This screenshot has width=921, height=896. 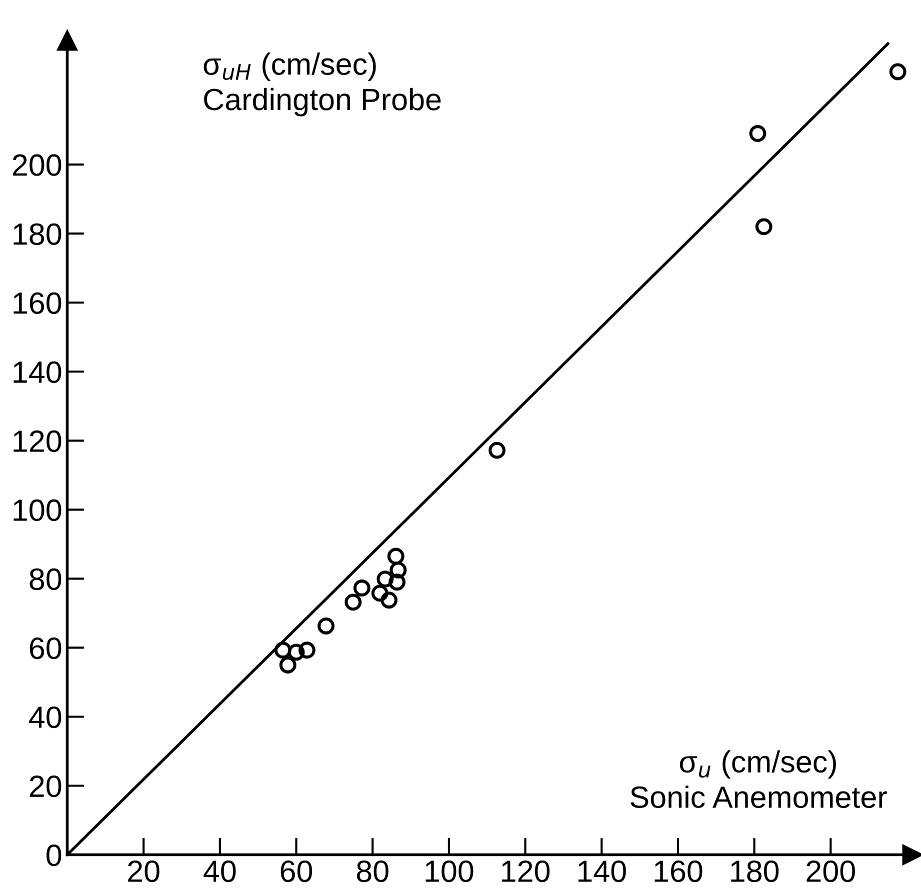 What do you see at coordinates (678, 871) in the screenshot?
I see `x-tick-label: 160` at bounding box center [678, 871].